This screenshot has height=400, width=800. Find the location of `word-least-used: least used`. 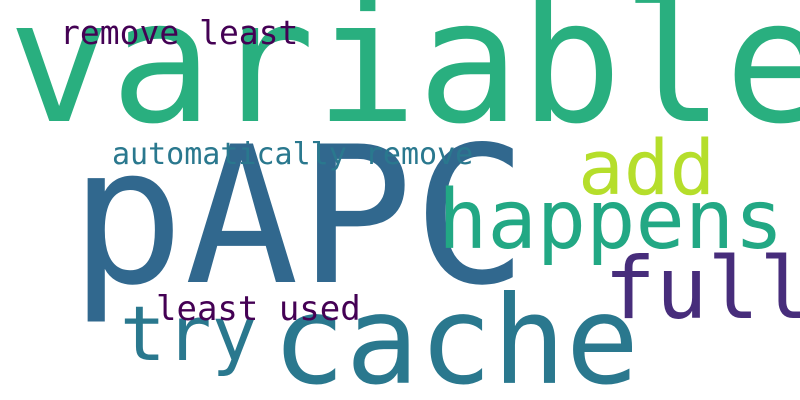

word-least-used: least used is located at coordinates (258, 309).